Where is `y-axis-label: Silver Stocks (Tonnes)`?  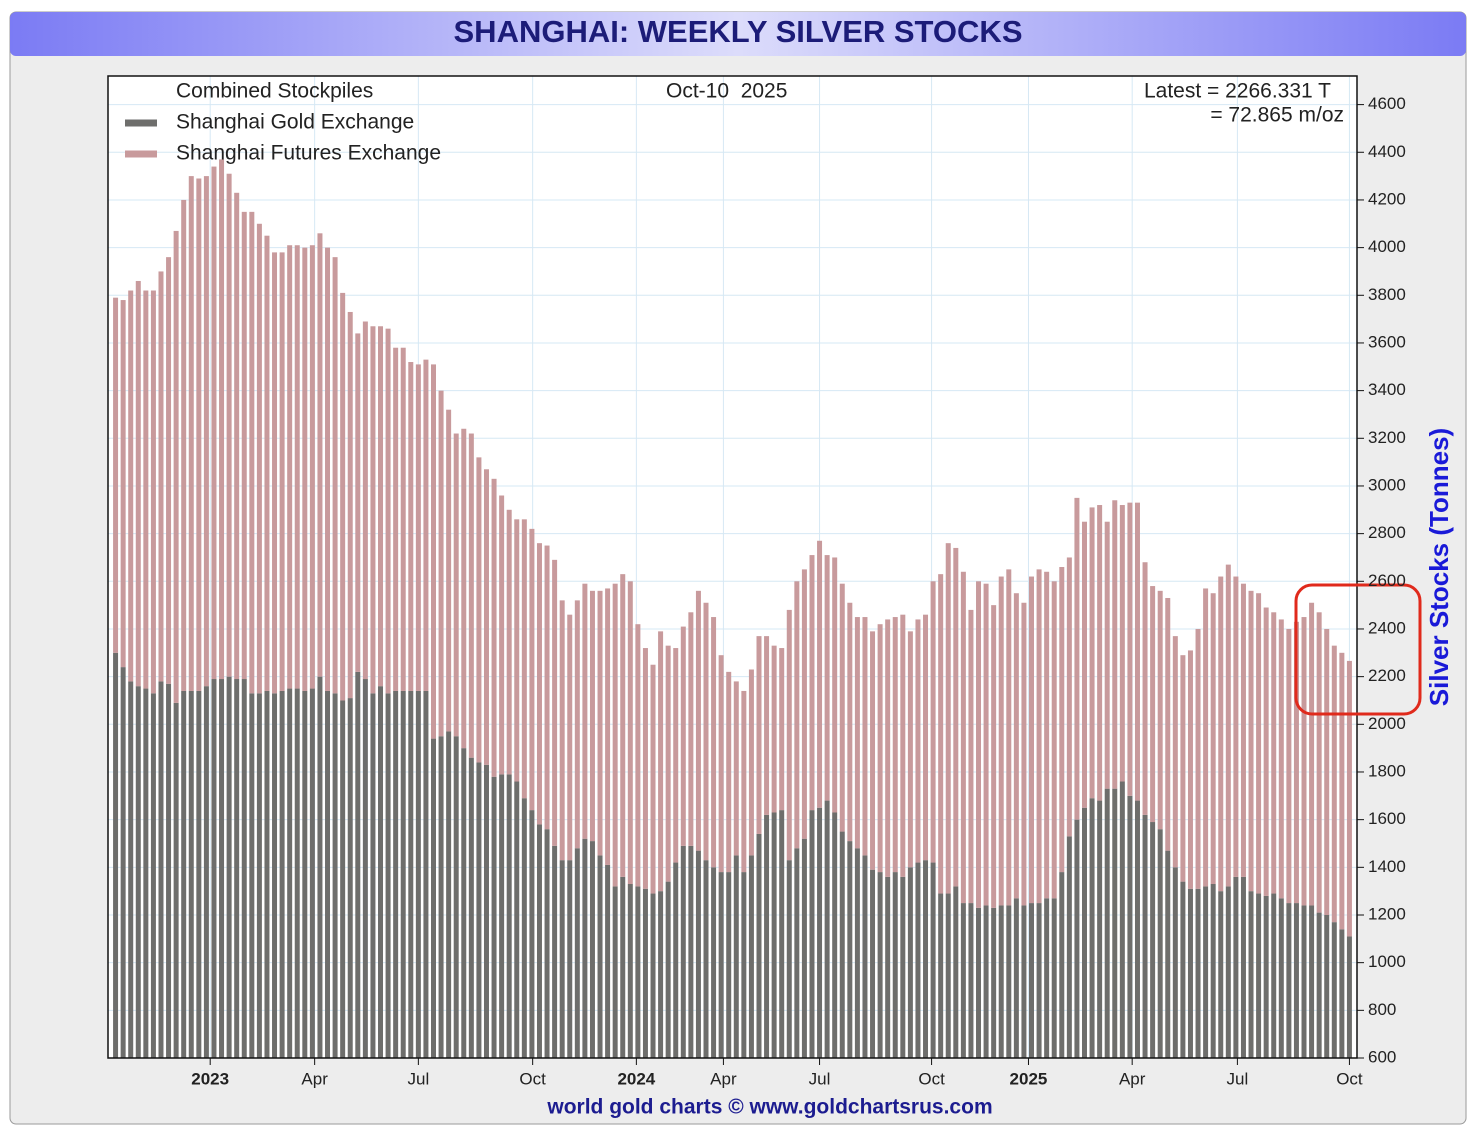
y-axis-label: Silver Stocks (Tonnes) is located at coordinates (1439, 567).